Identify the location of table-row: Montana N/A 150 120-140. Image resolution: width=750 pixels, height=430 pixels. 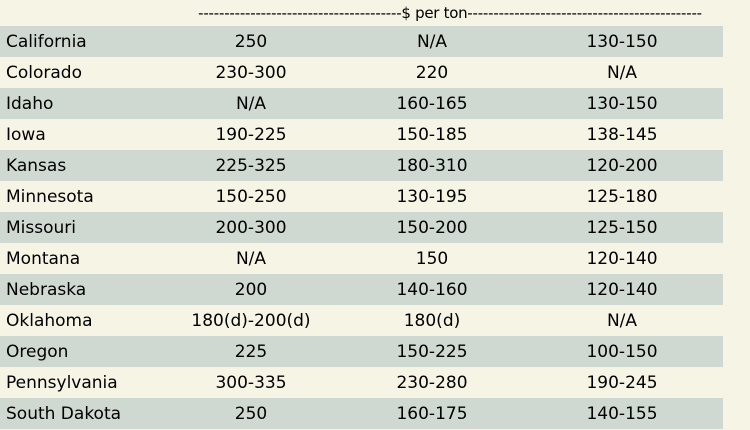
(361, 258).